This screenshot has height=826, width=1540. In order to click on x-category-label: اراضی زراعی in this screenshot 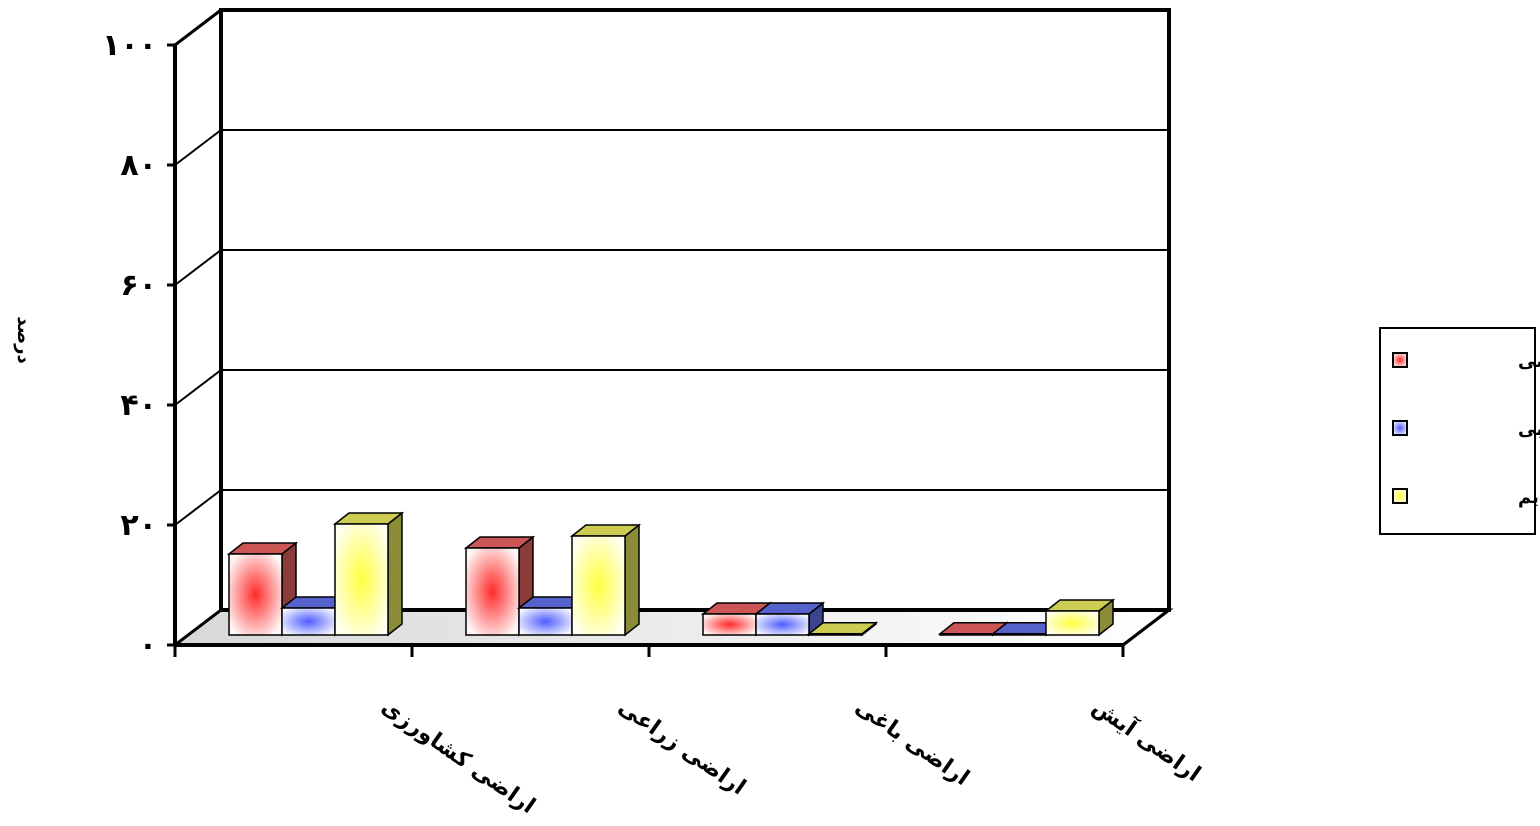, I will do `click(682, 747)`.